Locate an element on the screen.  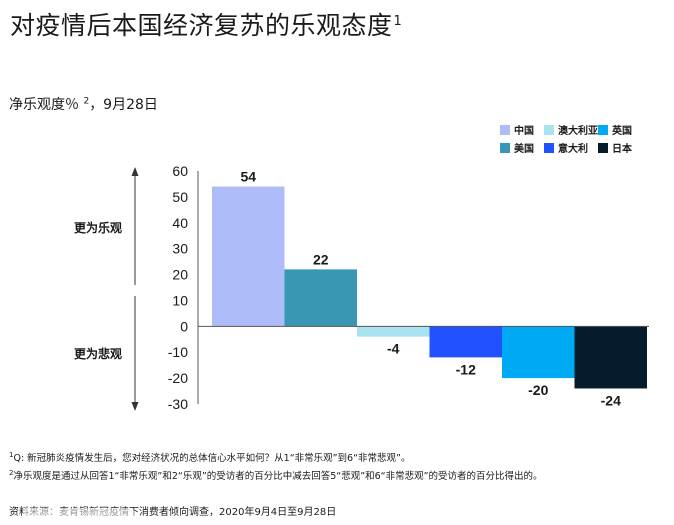
footnote-2-mark: 2 is located at coordinates (11, 473).